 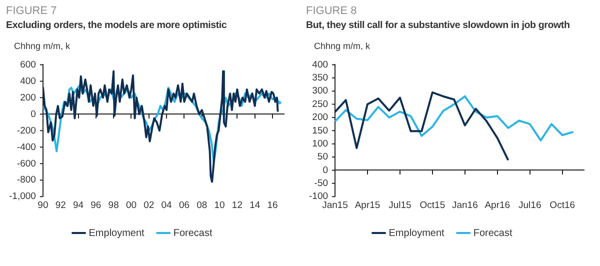 What do you see at coordinates (26, 164) in the screenshot?
I see `y-tick-label: -600` at bounding box center [26, 164].